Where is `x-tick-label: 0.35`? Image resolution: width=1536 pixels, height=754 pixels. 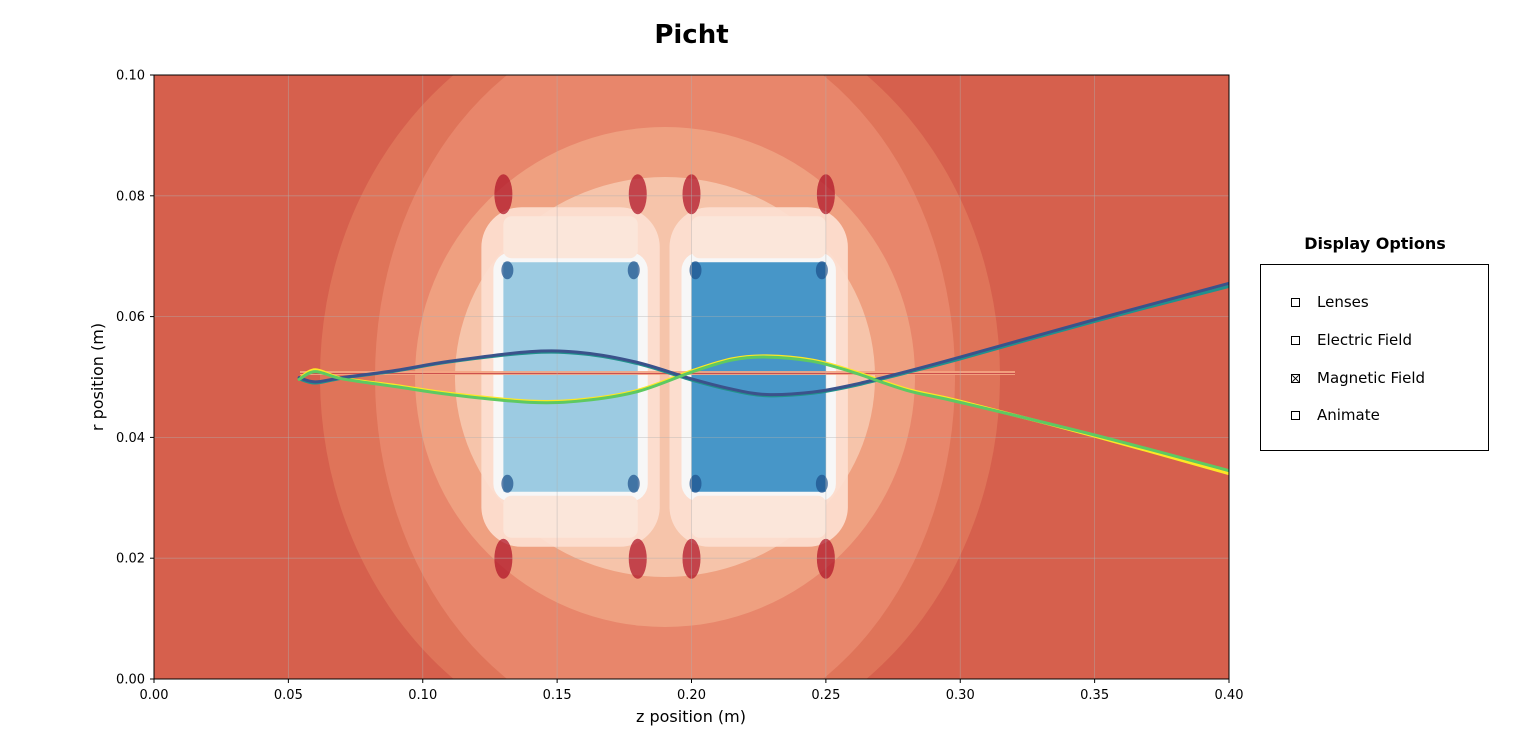 x-tick-label: 0.35 is located at coordinates (1094, 695).